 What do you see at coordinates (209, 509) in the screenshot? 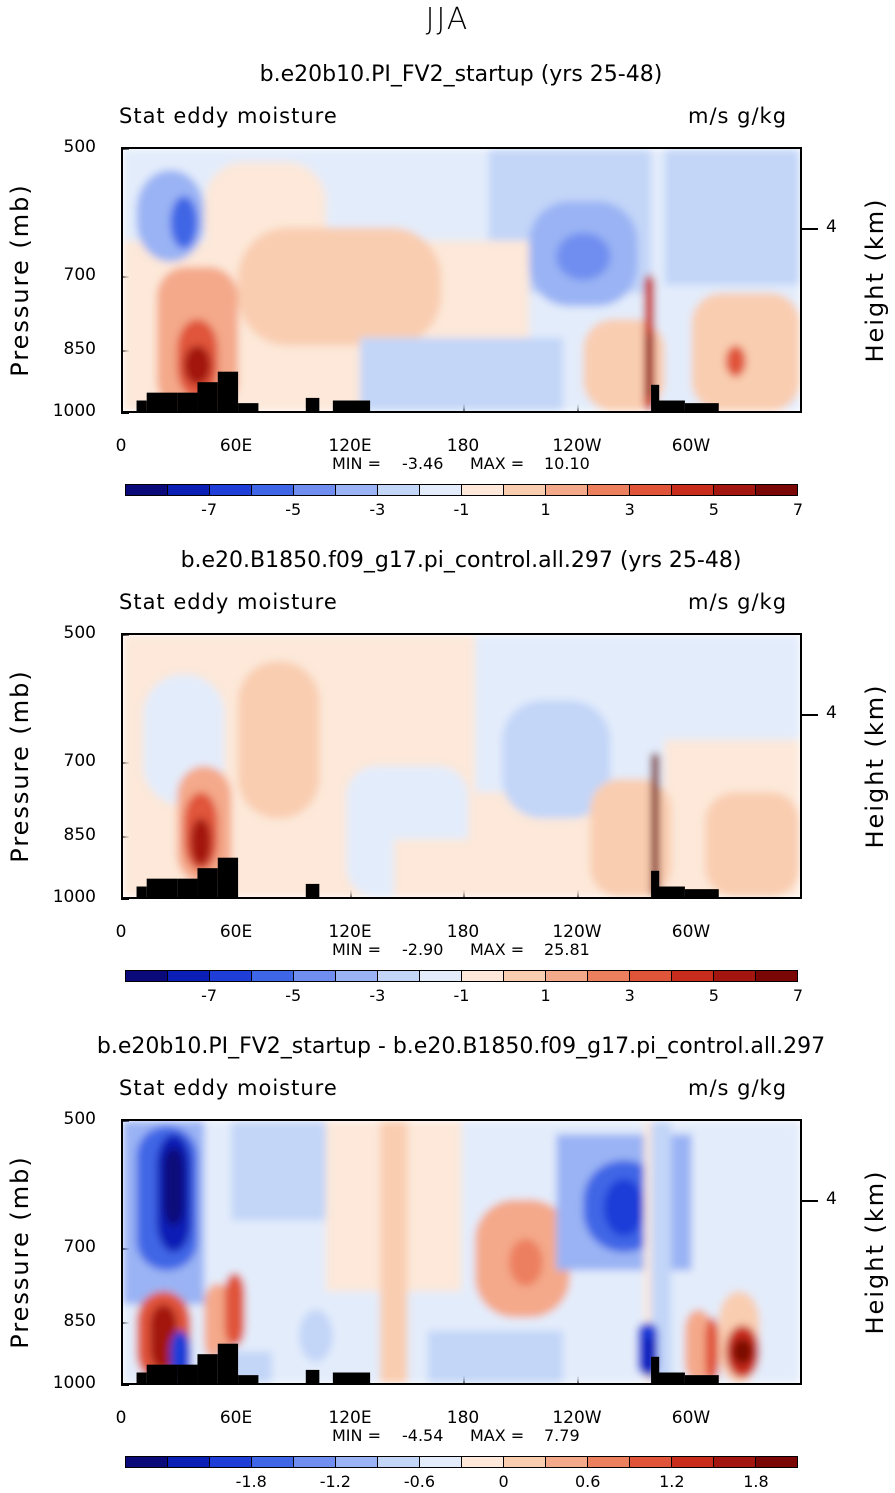
I see `panel-1-colorbar-label: -7` at bounding box center [209, 509].